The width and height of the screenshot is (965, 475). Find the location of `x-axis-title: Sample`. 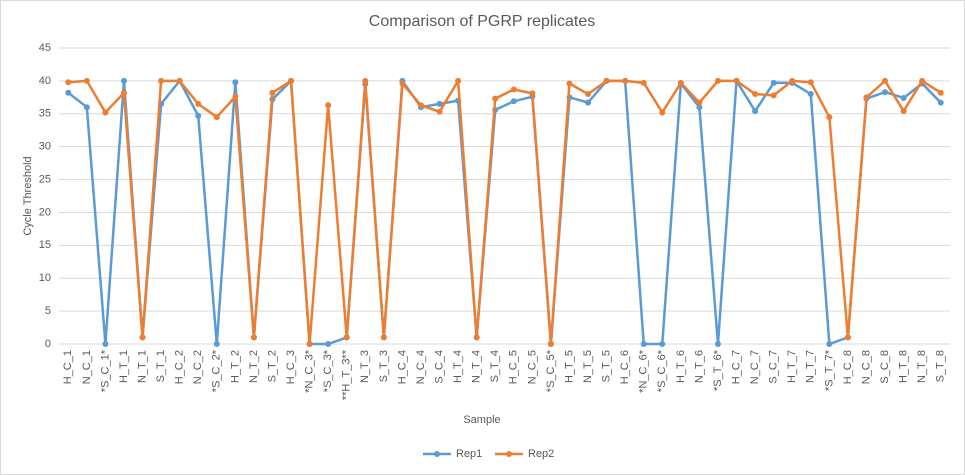

x-axis-title: Sample is located at coordinates (481, 420).